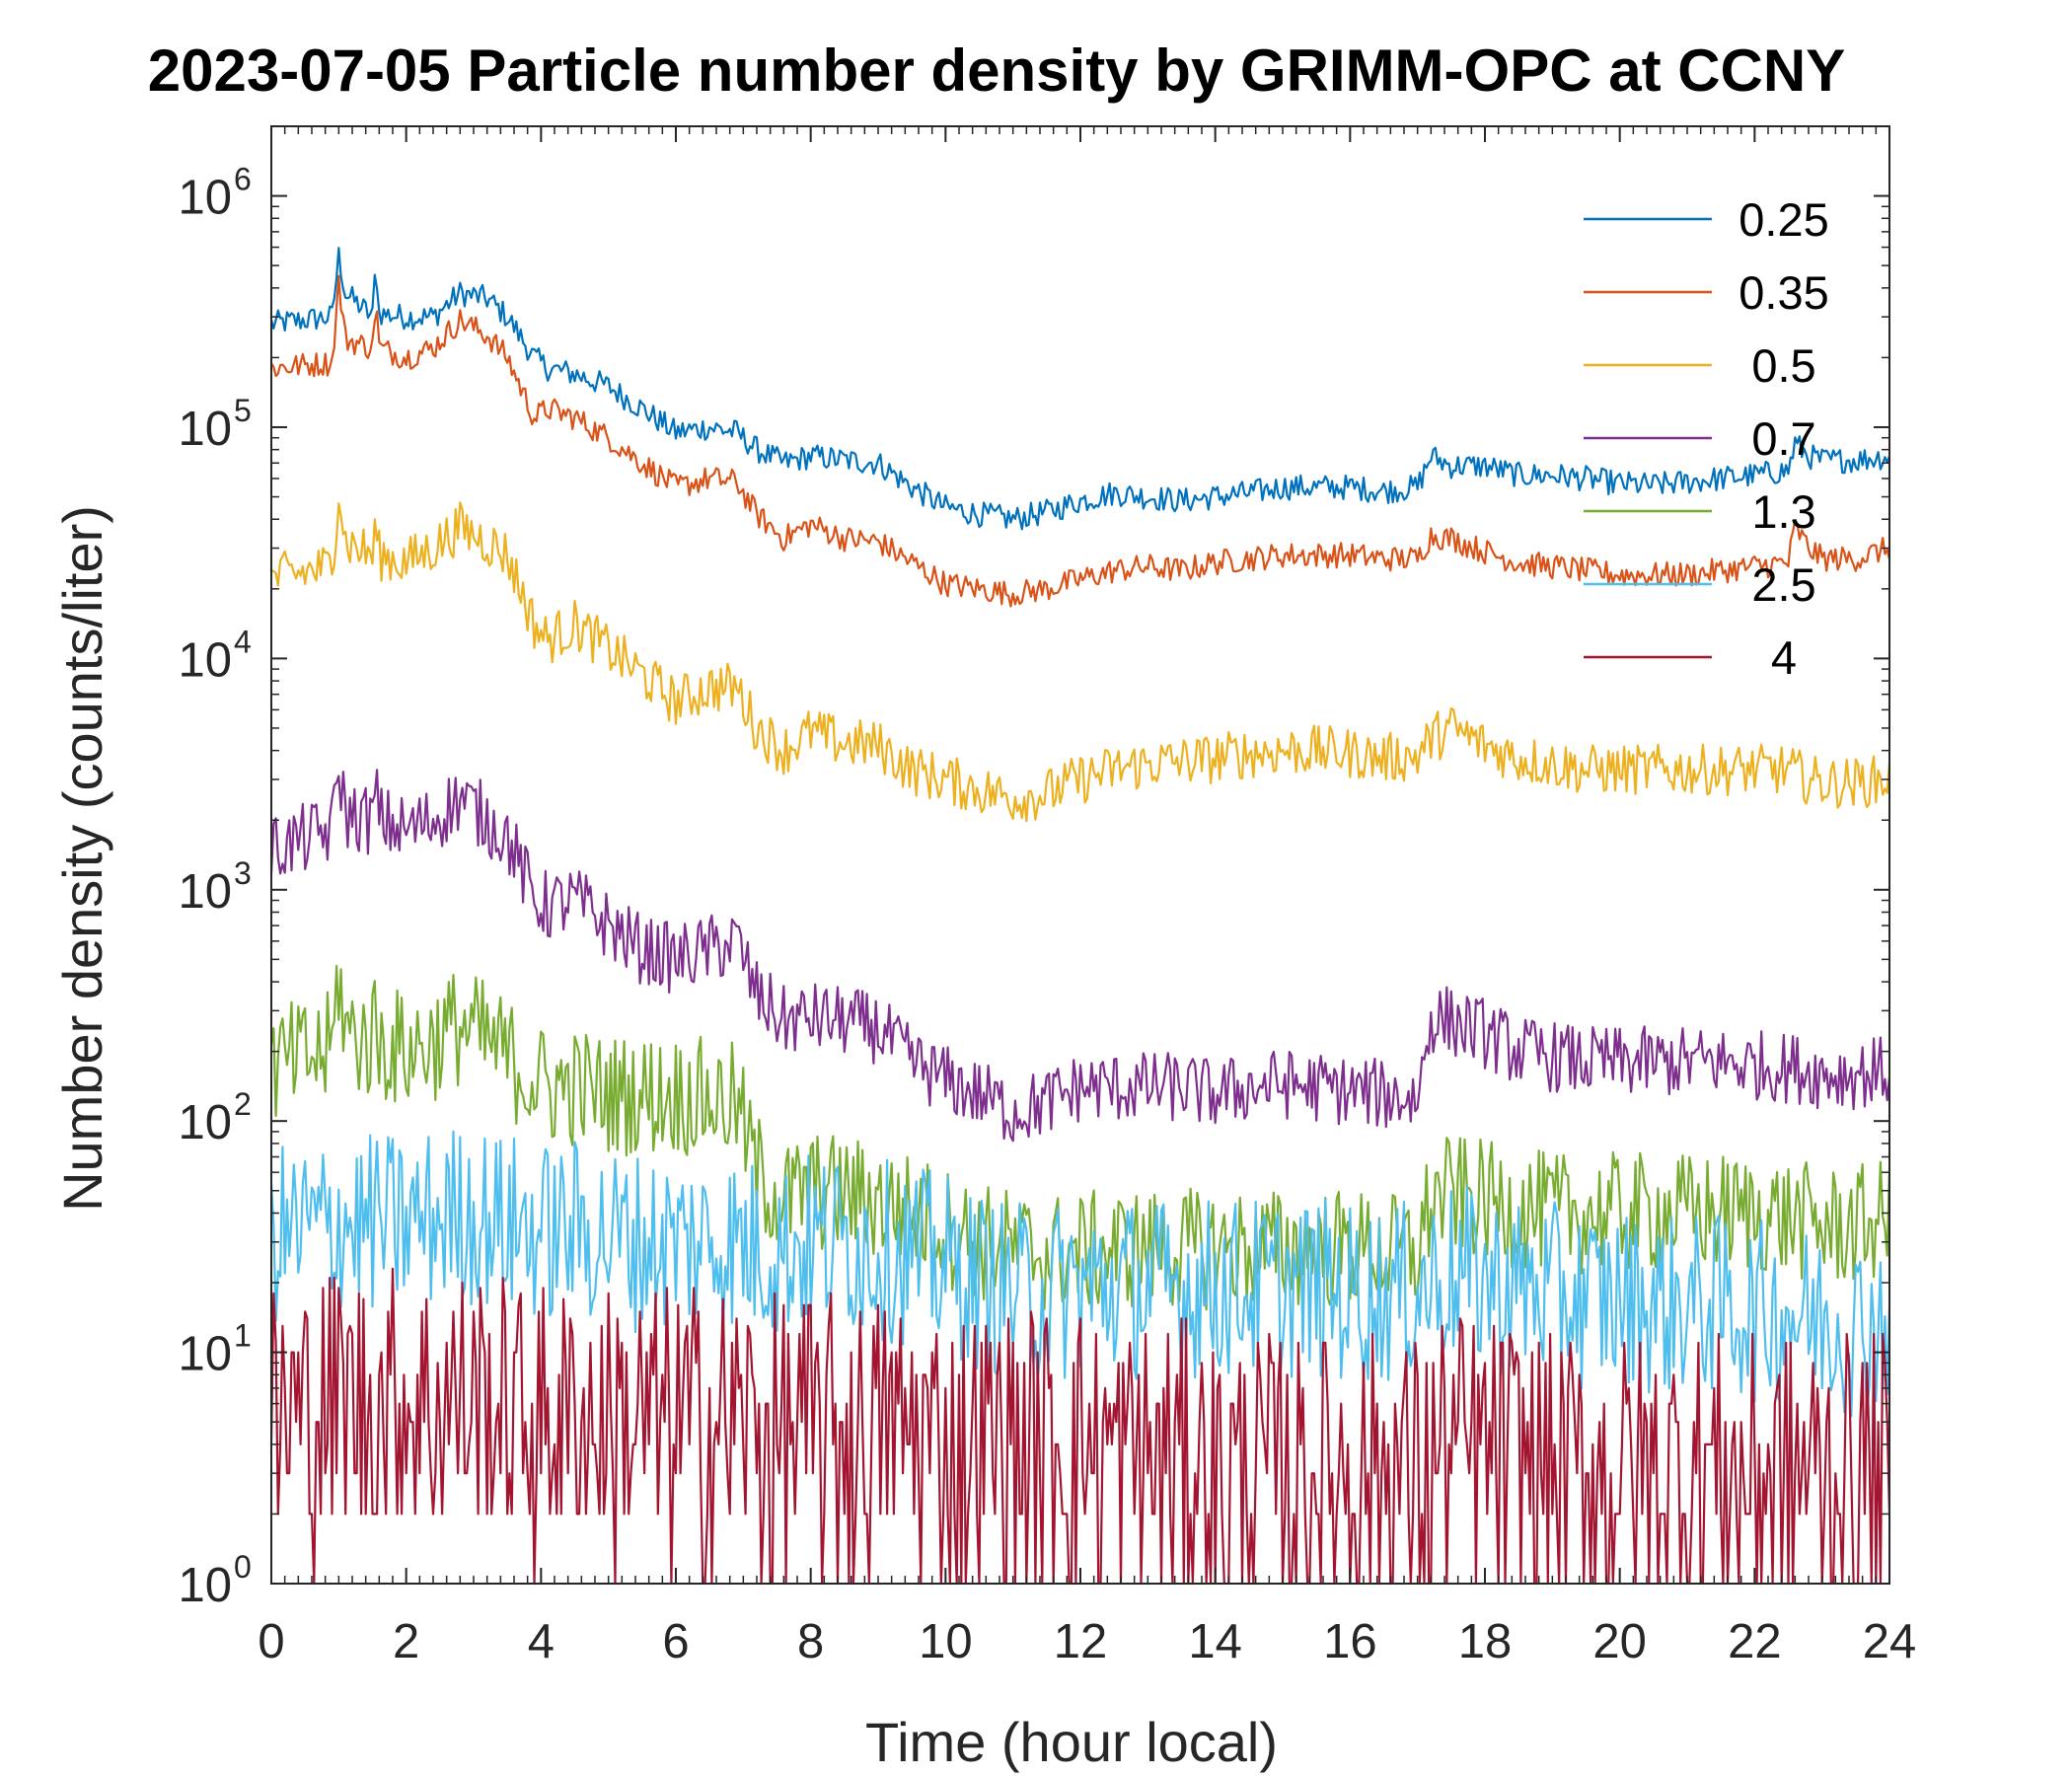  What do you see at coordinates (1620, 1642) in the screenshot?
I see `x-tick-label: 20` at bounding box center [1620, 1642].